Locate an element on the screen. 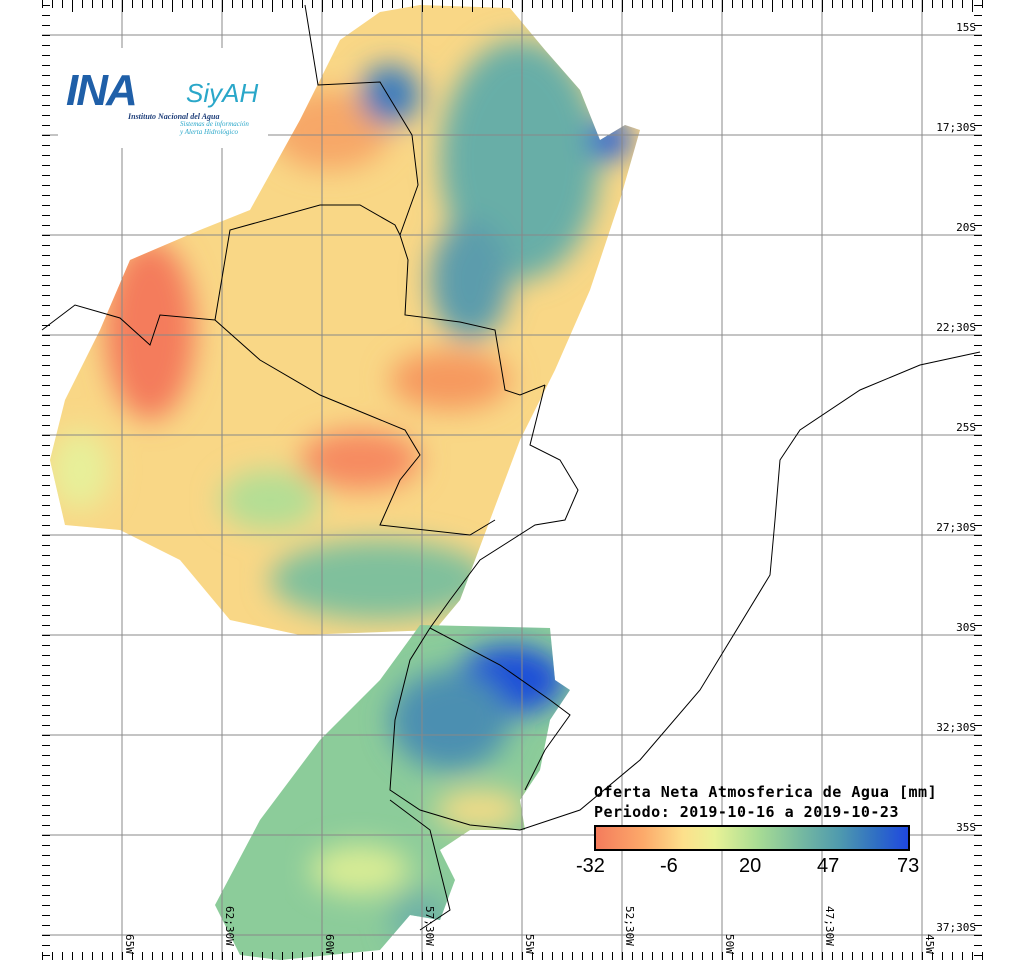 The width and height of the screenshot is (1024, 960). latitude-label: 37;30S is located at coordinates (956, 927).